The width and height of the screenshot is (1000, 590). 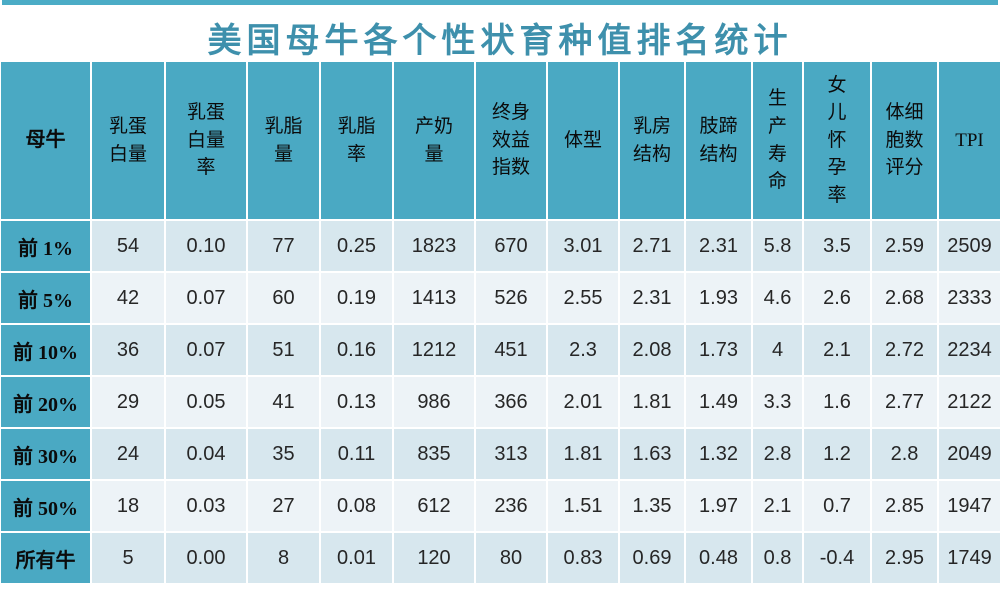 What do you see at coordinates (583, 350) in the screenshot?
I see `table-cell: 2.3` at bounding box center [583, 350].